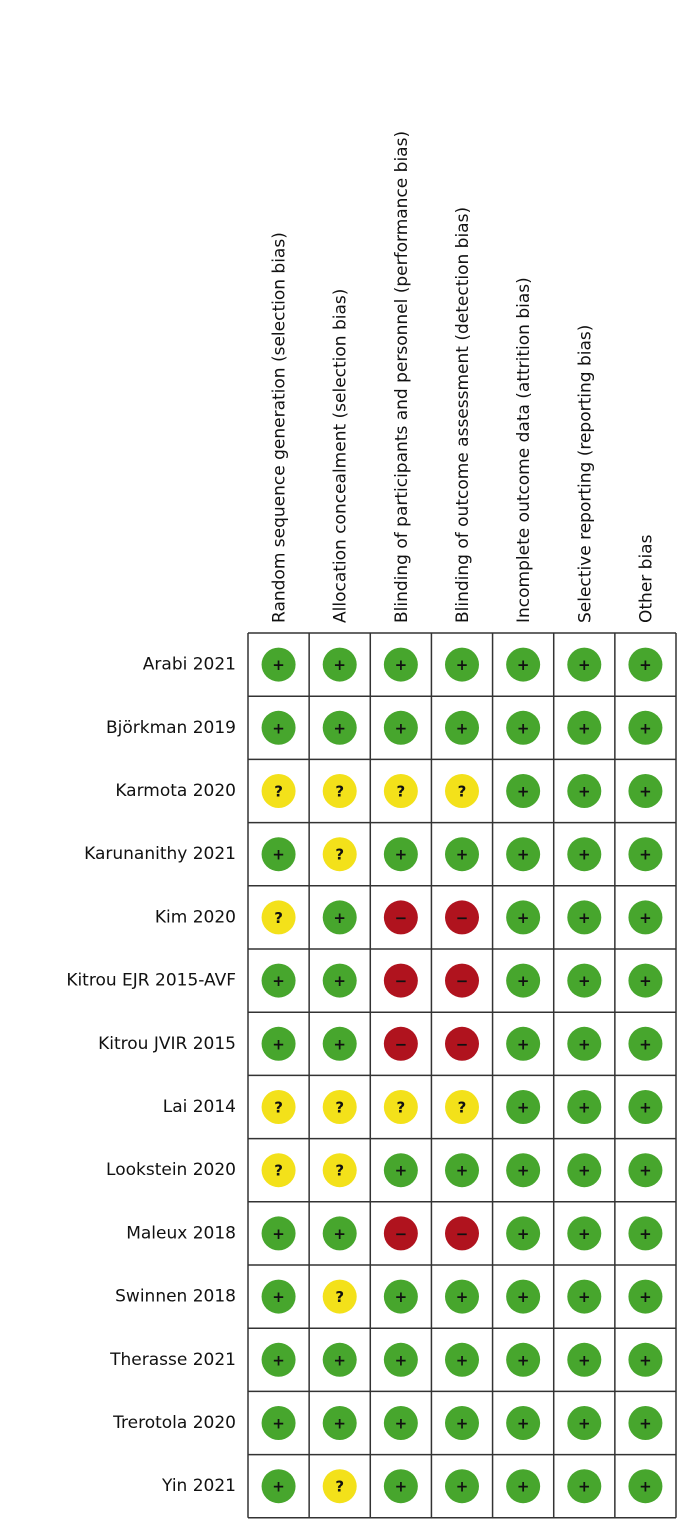 Image resolution: width=680 pixels, height=1520 pixels. Describe the element at coordinates (174, 1423) in the screenshot. I see `study-label: Trerotola 2020` at that location.